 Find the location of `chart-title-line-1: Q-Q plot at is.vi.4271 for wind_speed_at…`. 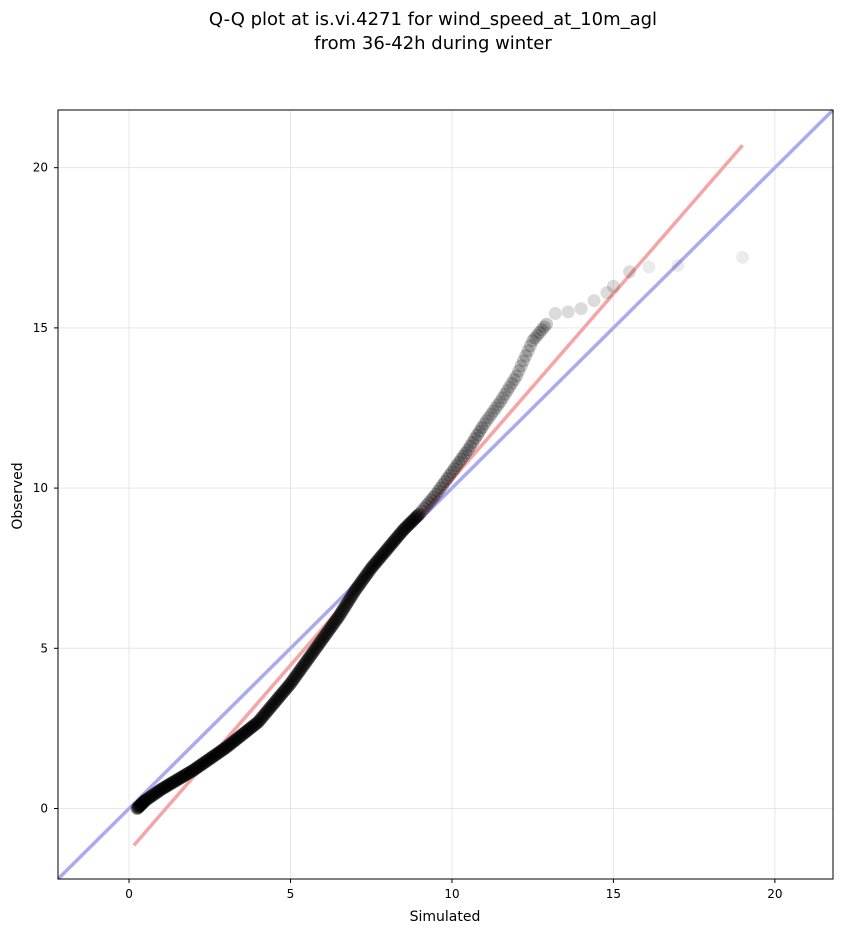

chart-title-line-1: Q-Q plot at is.vi.4271 for wind_speed_at… is located at coordinates (433, 19).